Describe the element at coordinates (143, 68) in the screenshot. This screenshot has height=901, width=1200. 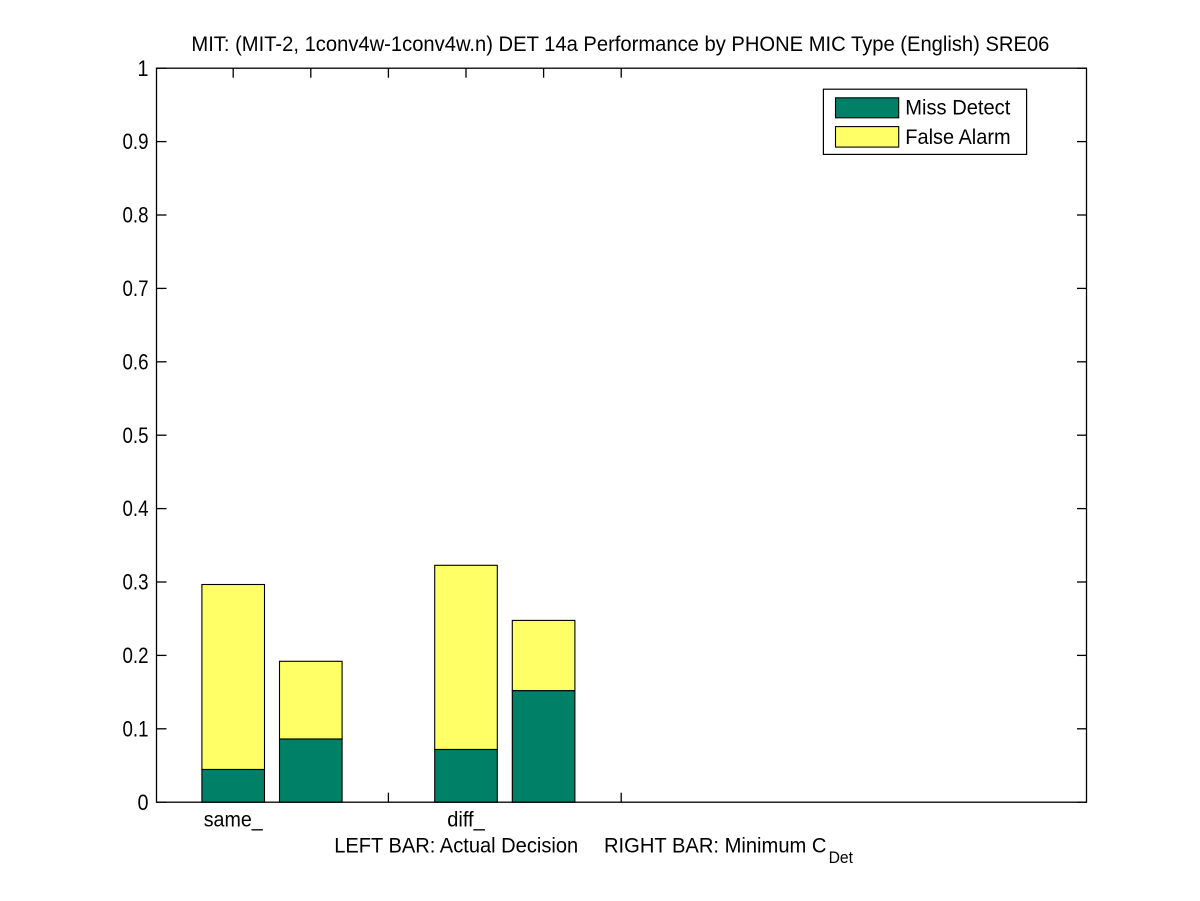
I see `svg-text: 1` at that location.